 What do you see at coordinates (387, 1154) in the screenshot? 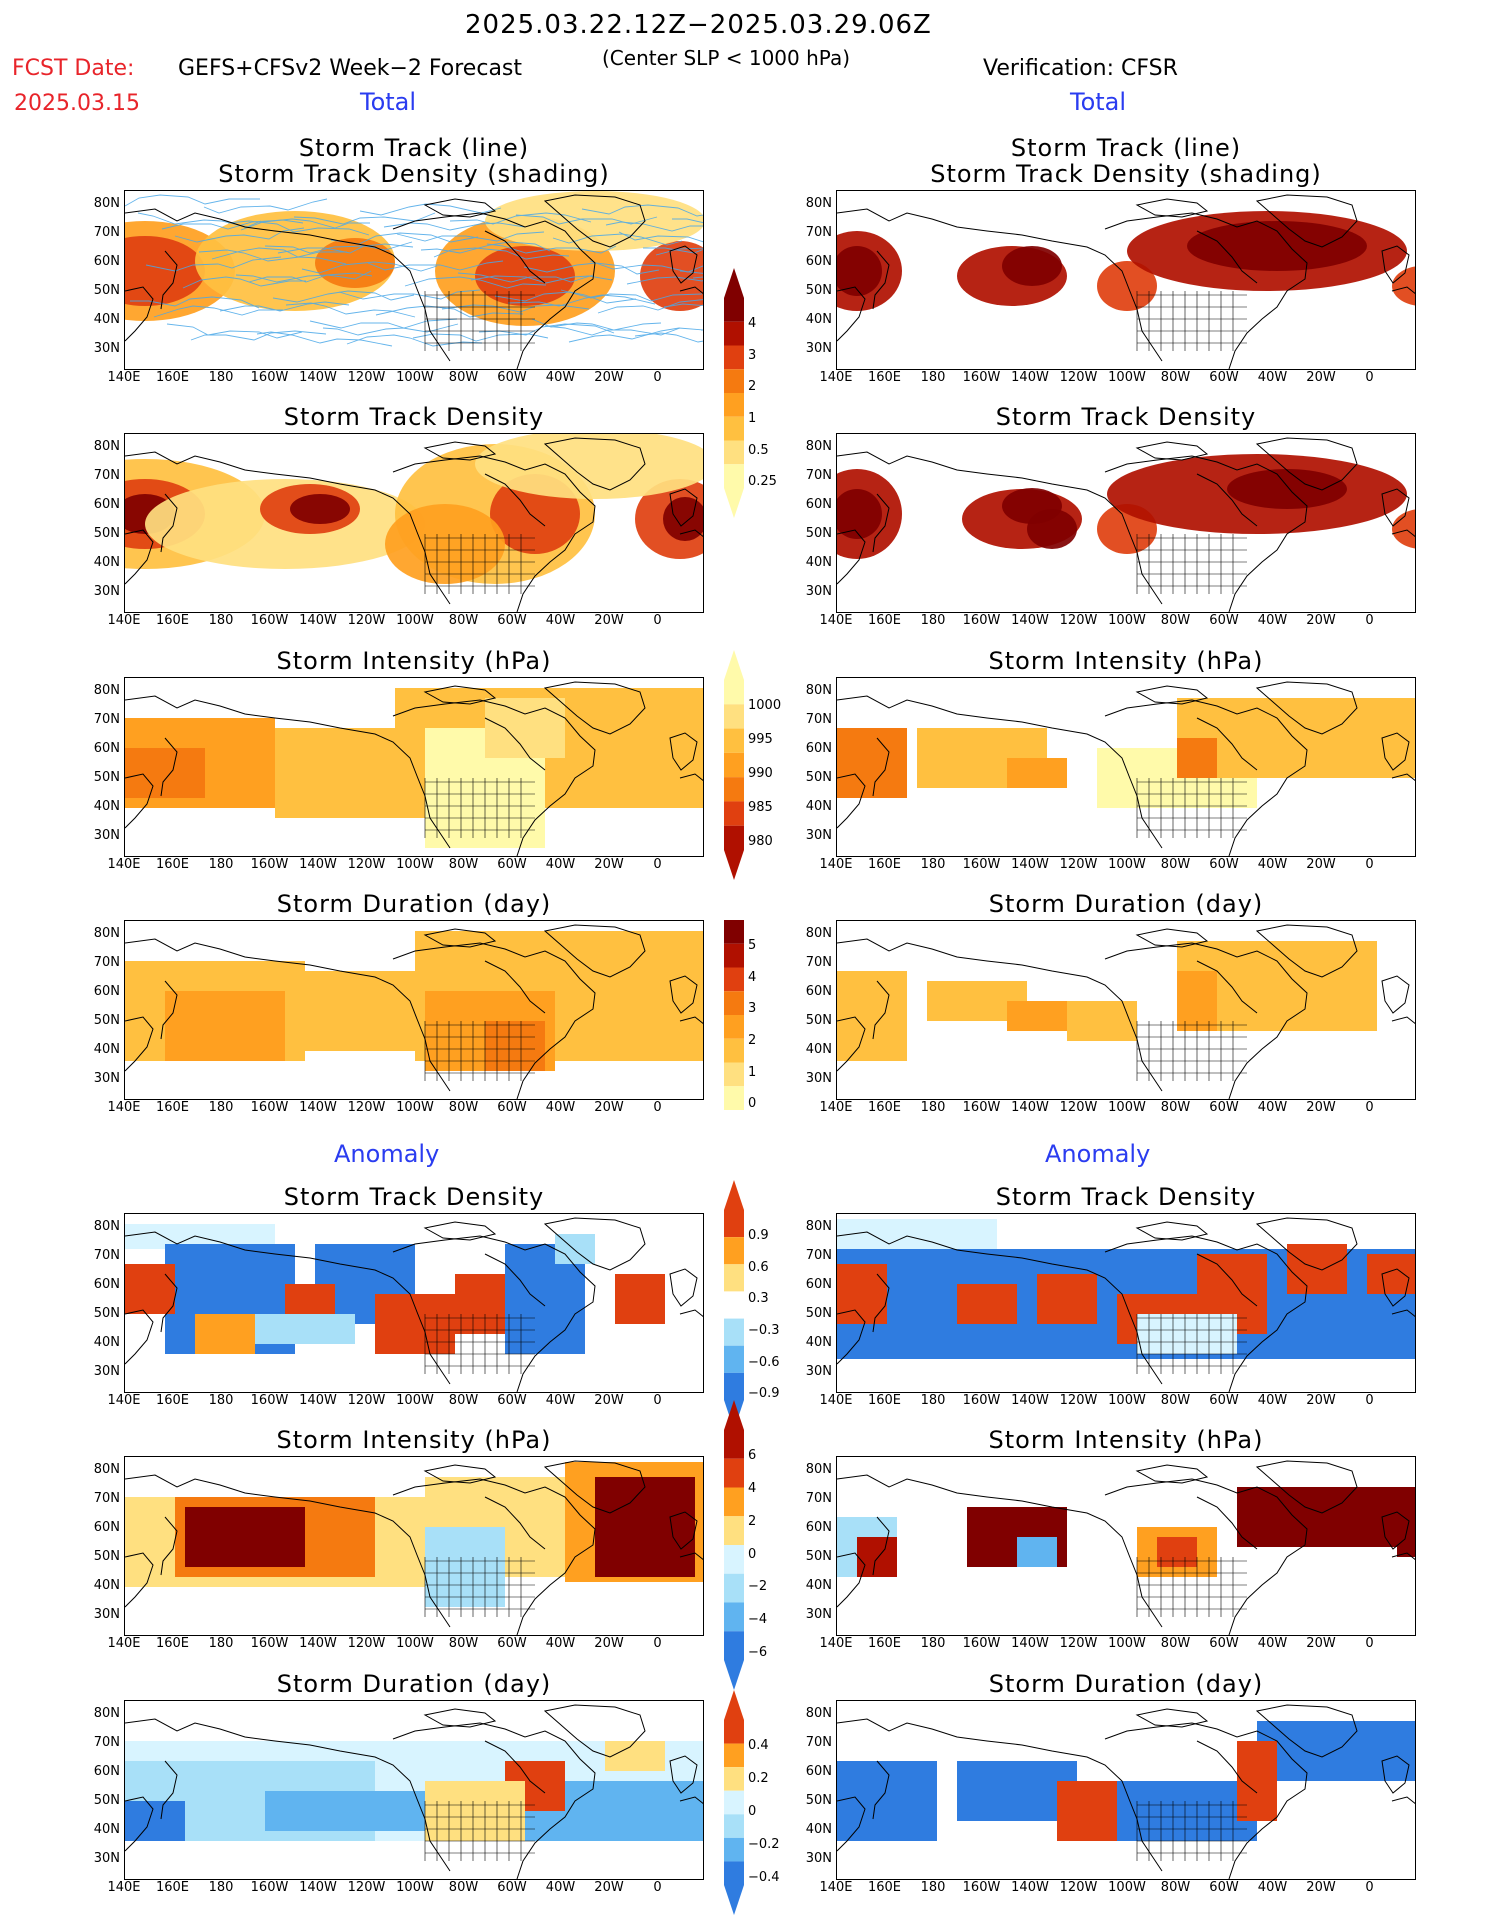
I see `section-anomaly-left: Anomaly` at bounding box center [387, 1154].